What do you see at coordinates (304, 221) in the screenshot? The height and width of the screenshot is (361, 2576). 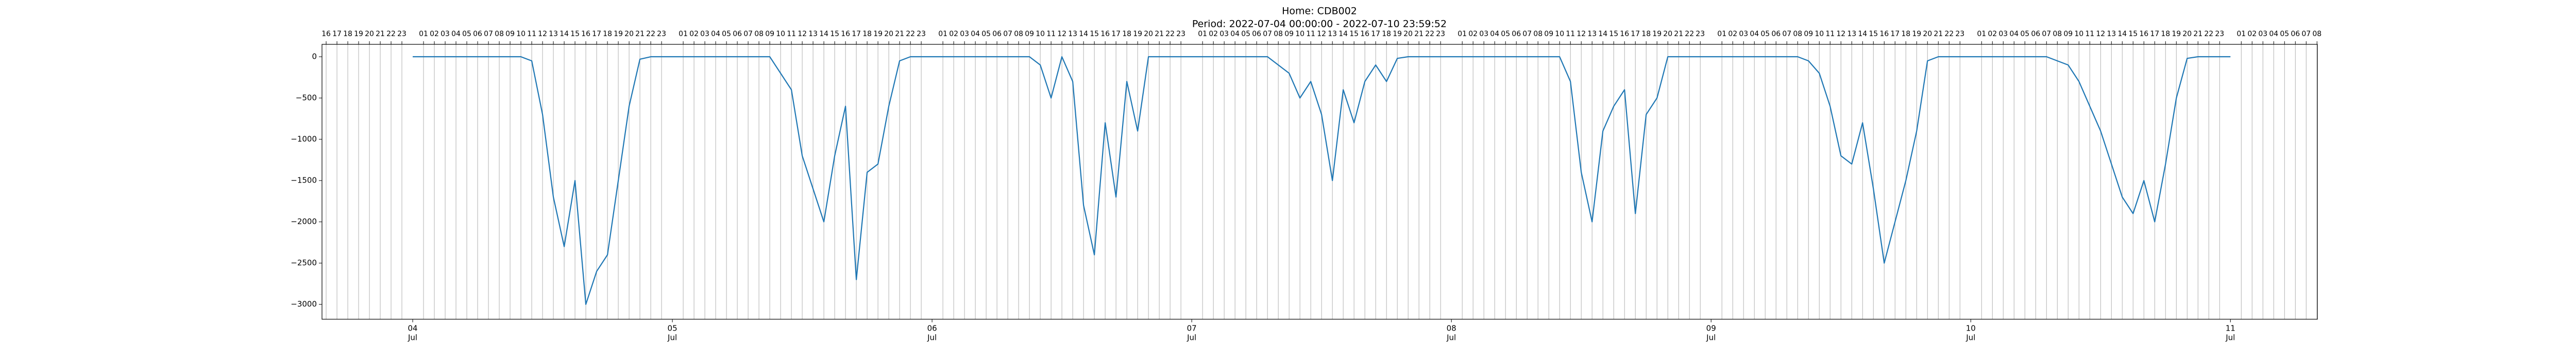 I see `y-tick-label: −2000` at bounding box center [304, 221].